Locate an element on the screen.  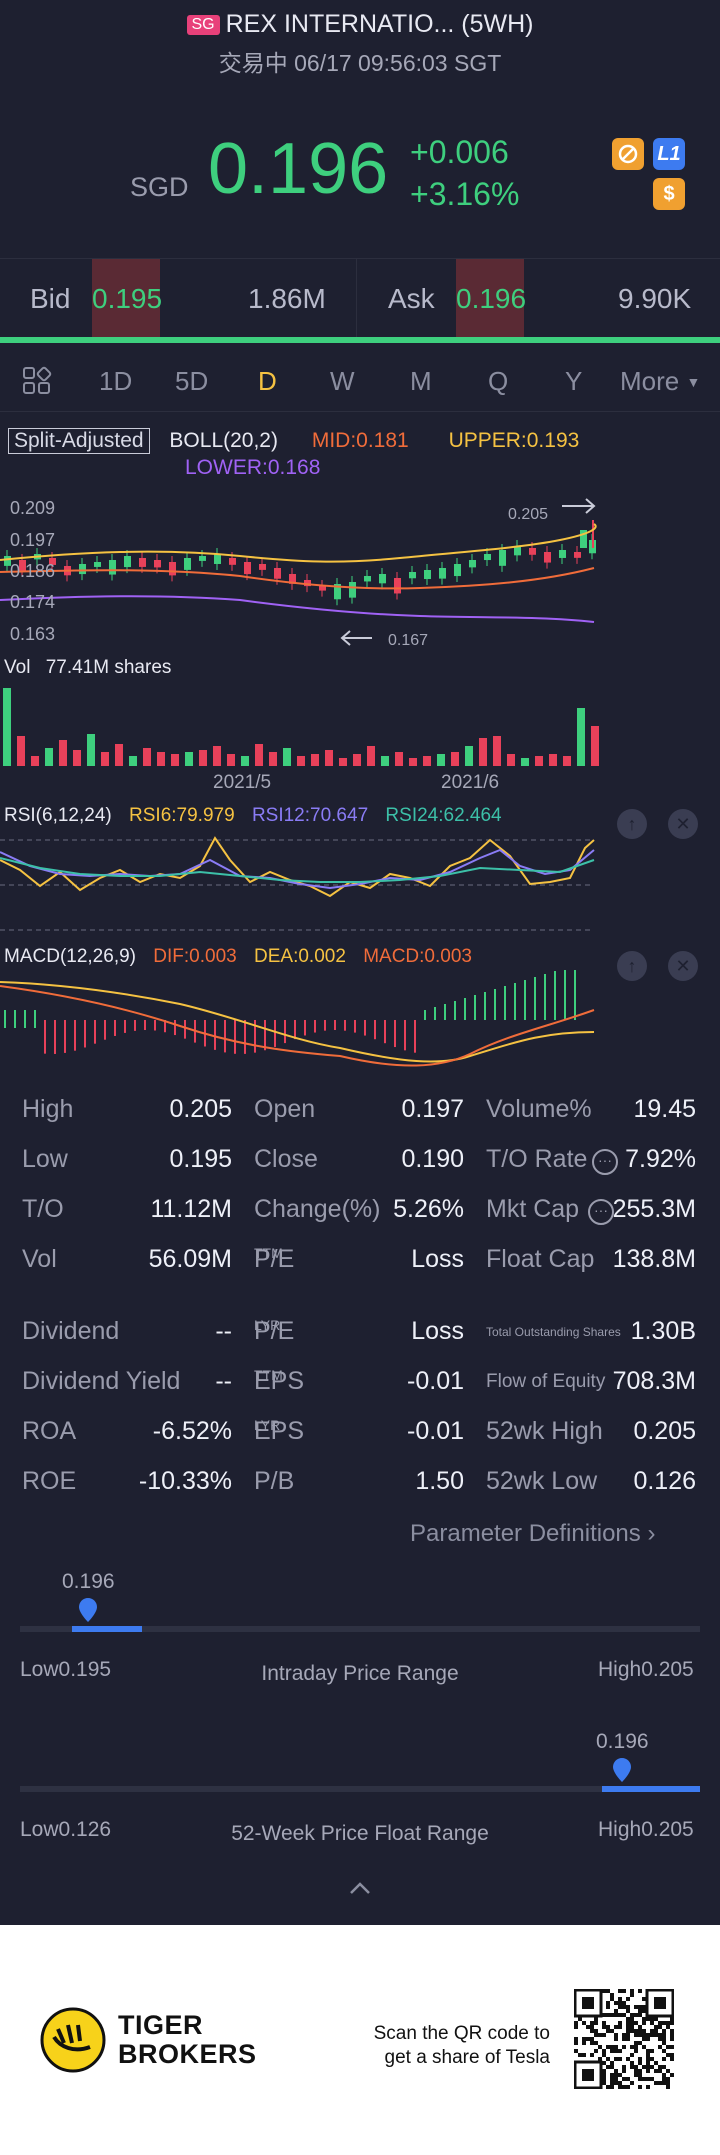
no-short-icon is located at coordinates (628, 154).